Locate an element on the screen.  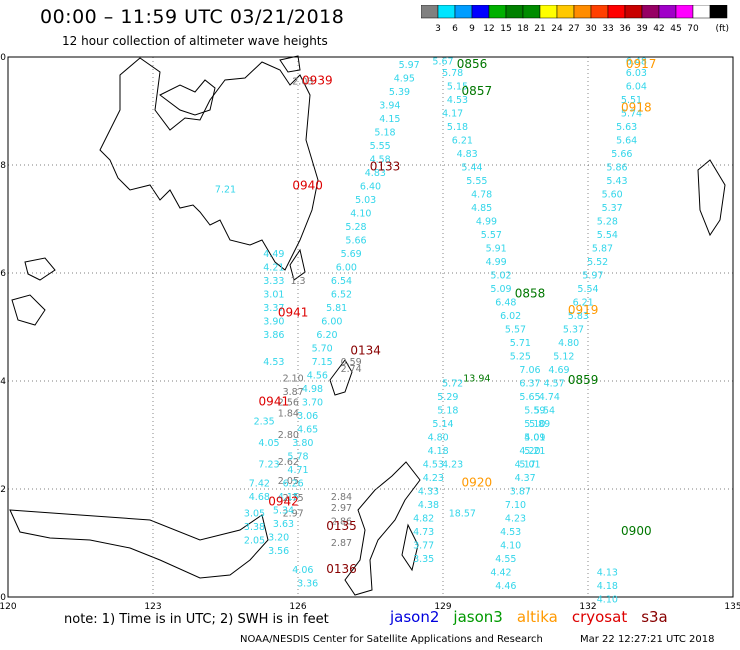
x-tick-label: 123 is located at coordinates (152, 607).